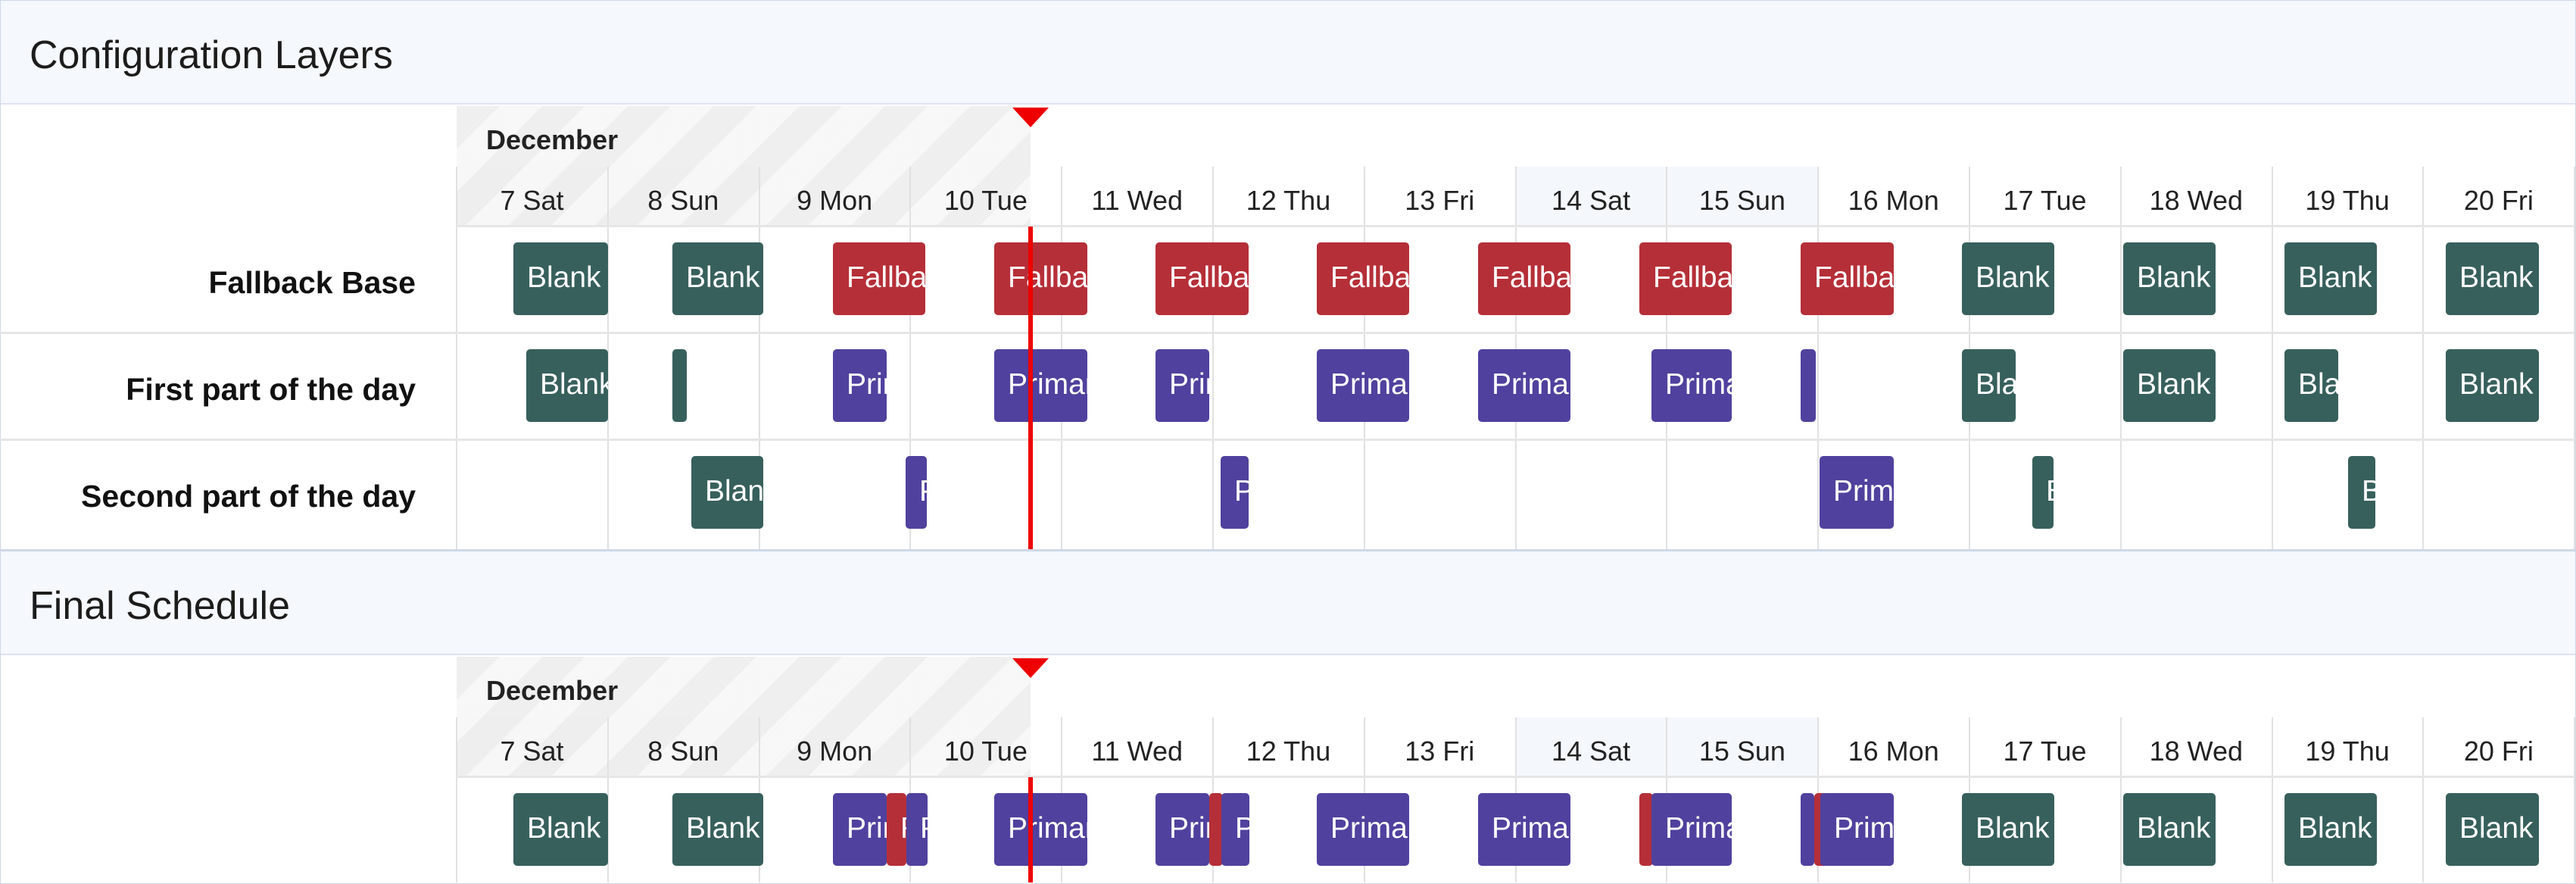 Image resolution: width=2576 pixels, height=884 pixels. What do you see at coordinates (211, 55) in the screenshot?
I see `section-title: Configuration Layers` at bounding box center [211, 55].